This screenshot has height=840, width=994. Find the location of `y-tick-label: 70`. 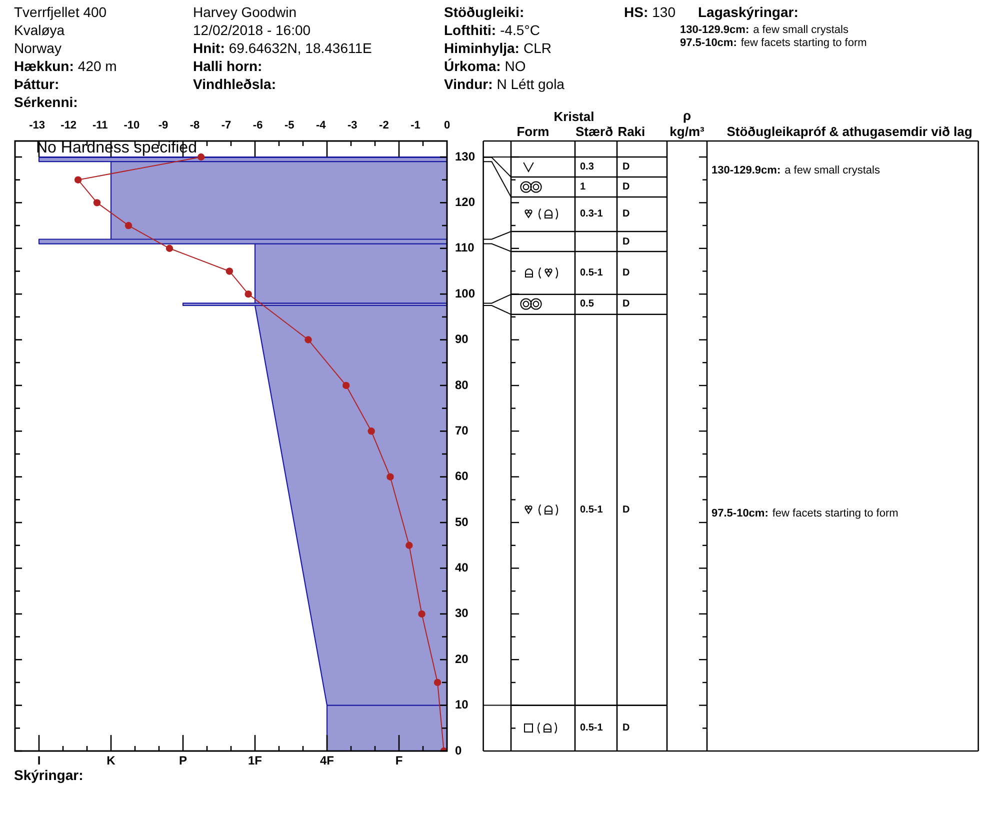

y-tick-label: 70 is located at coordinates (462, 430).